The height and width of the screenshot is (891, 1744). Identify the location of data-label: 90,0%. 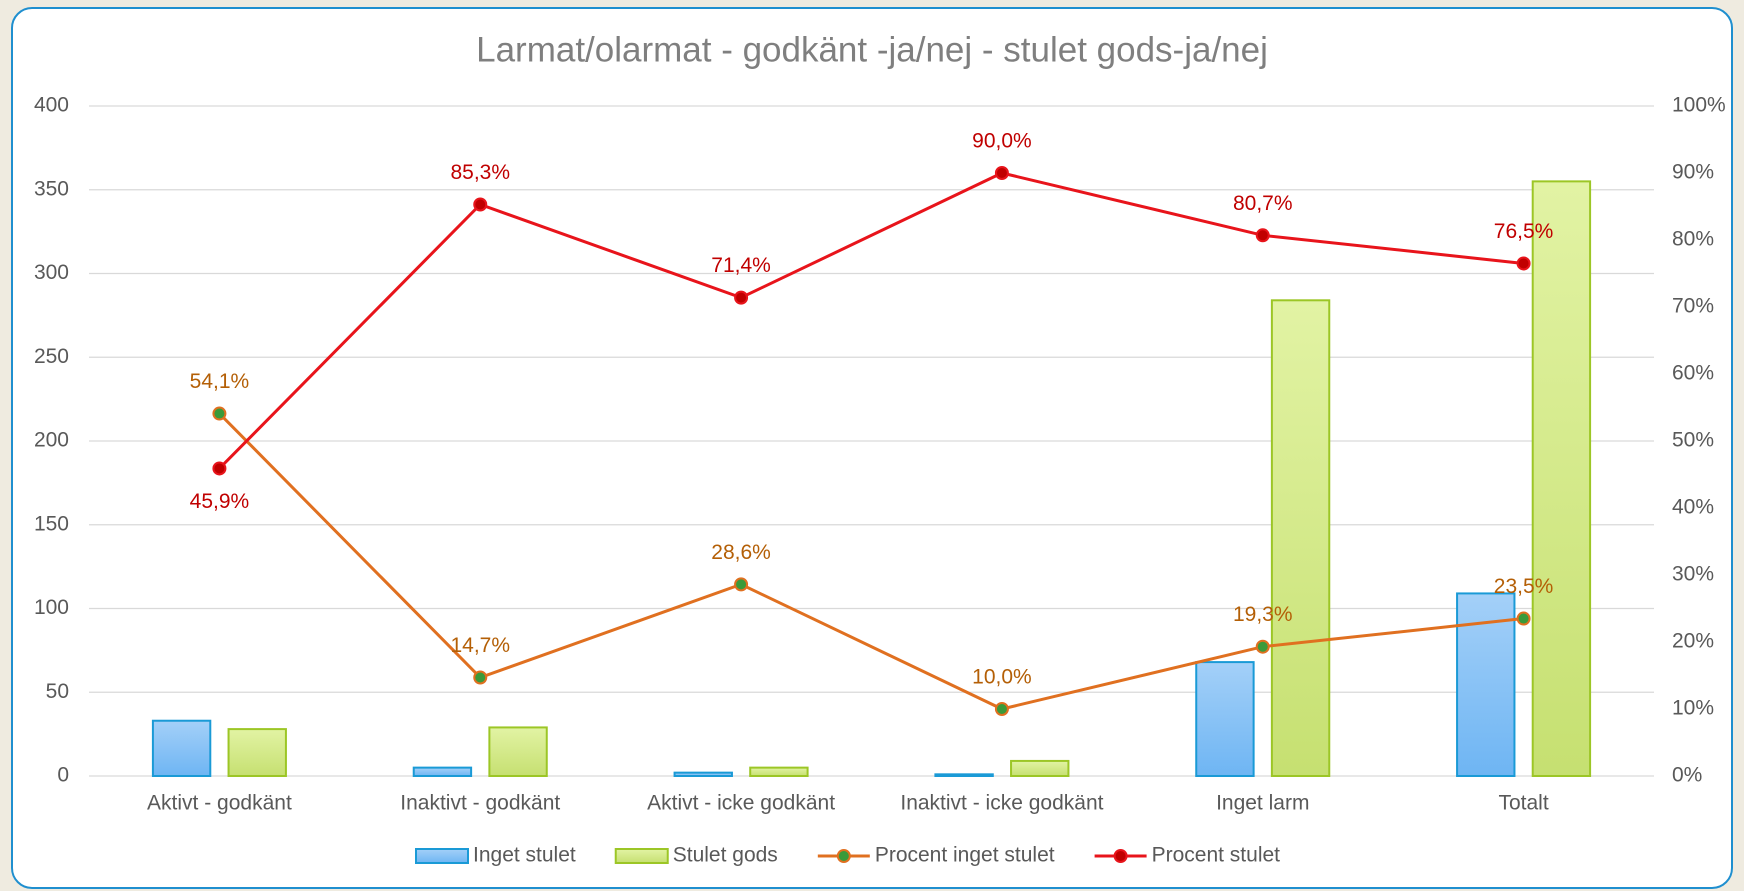
(1002, 141).